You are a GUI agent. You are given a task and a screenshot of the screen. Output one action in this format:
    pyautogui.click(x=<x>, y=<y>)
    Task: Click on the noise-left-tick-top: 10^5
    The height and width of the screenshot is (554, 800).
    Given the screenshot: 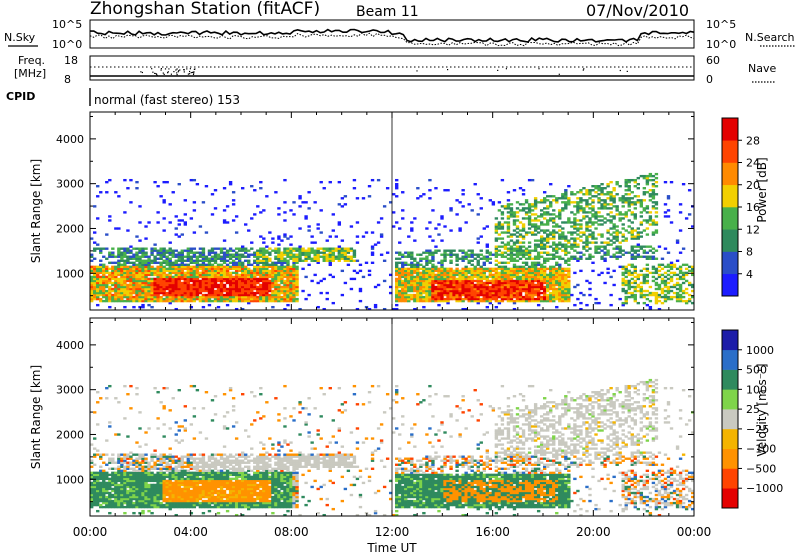 What is the action you would take?
    pyautogui.click(x=67, y=24)
    